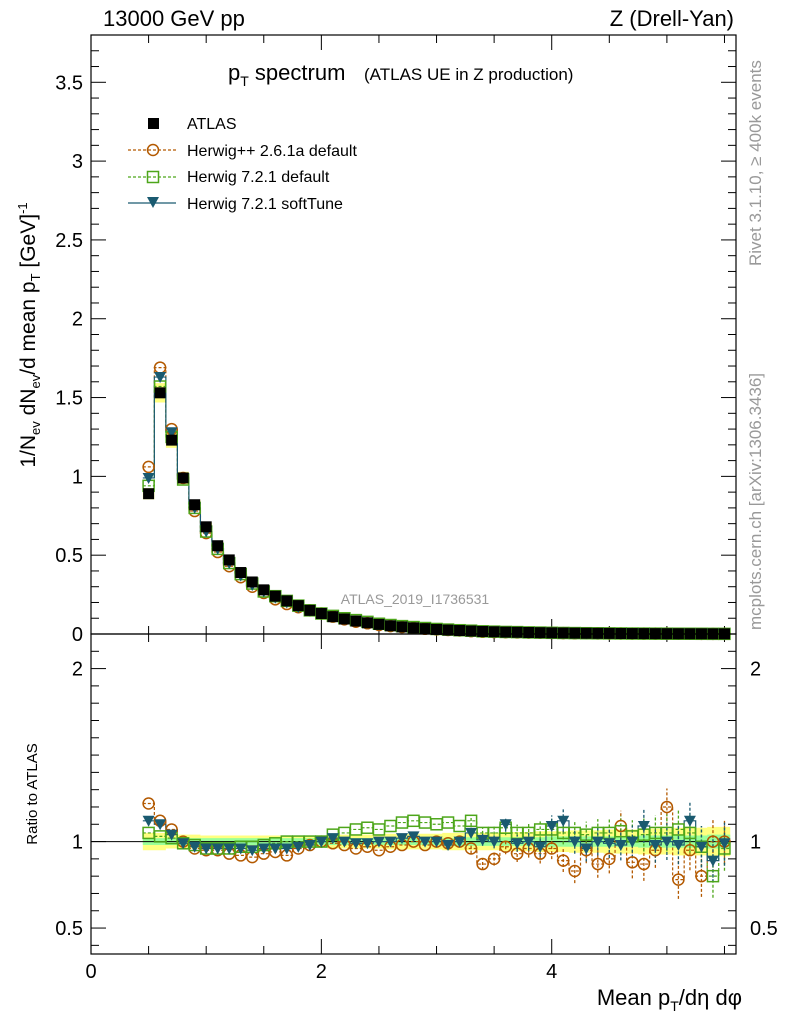 The image size is (786, 1024). Describe the element at coordinates (69, 929) in the screenshot. I see `ratio-y-tick-label-left: 0.5` at that location.